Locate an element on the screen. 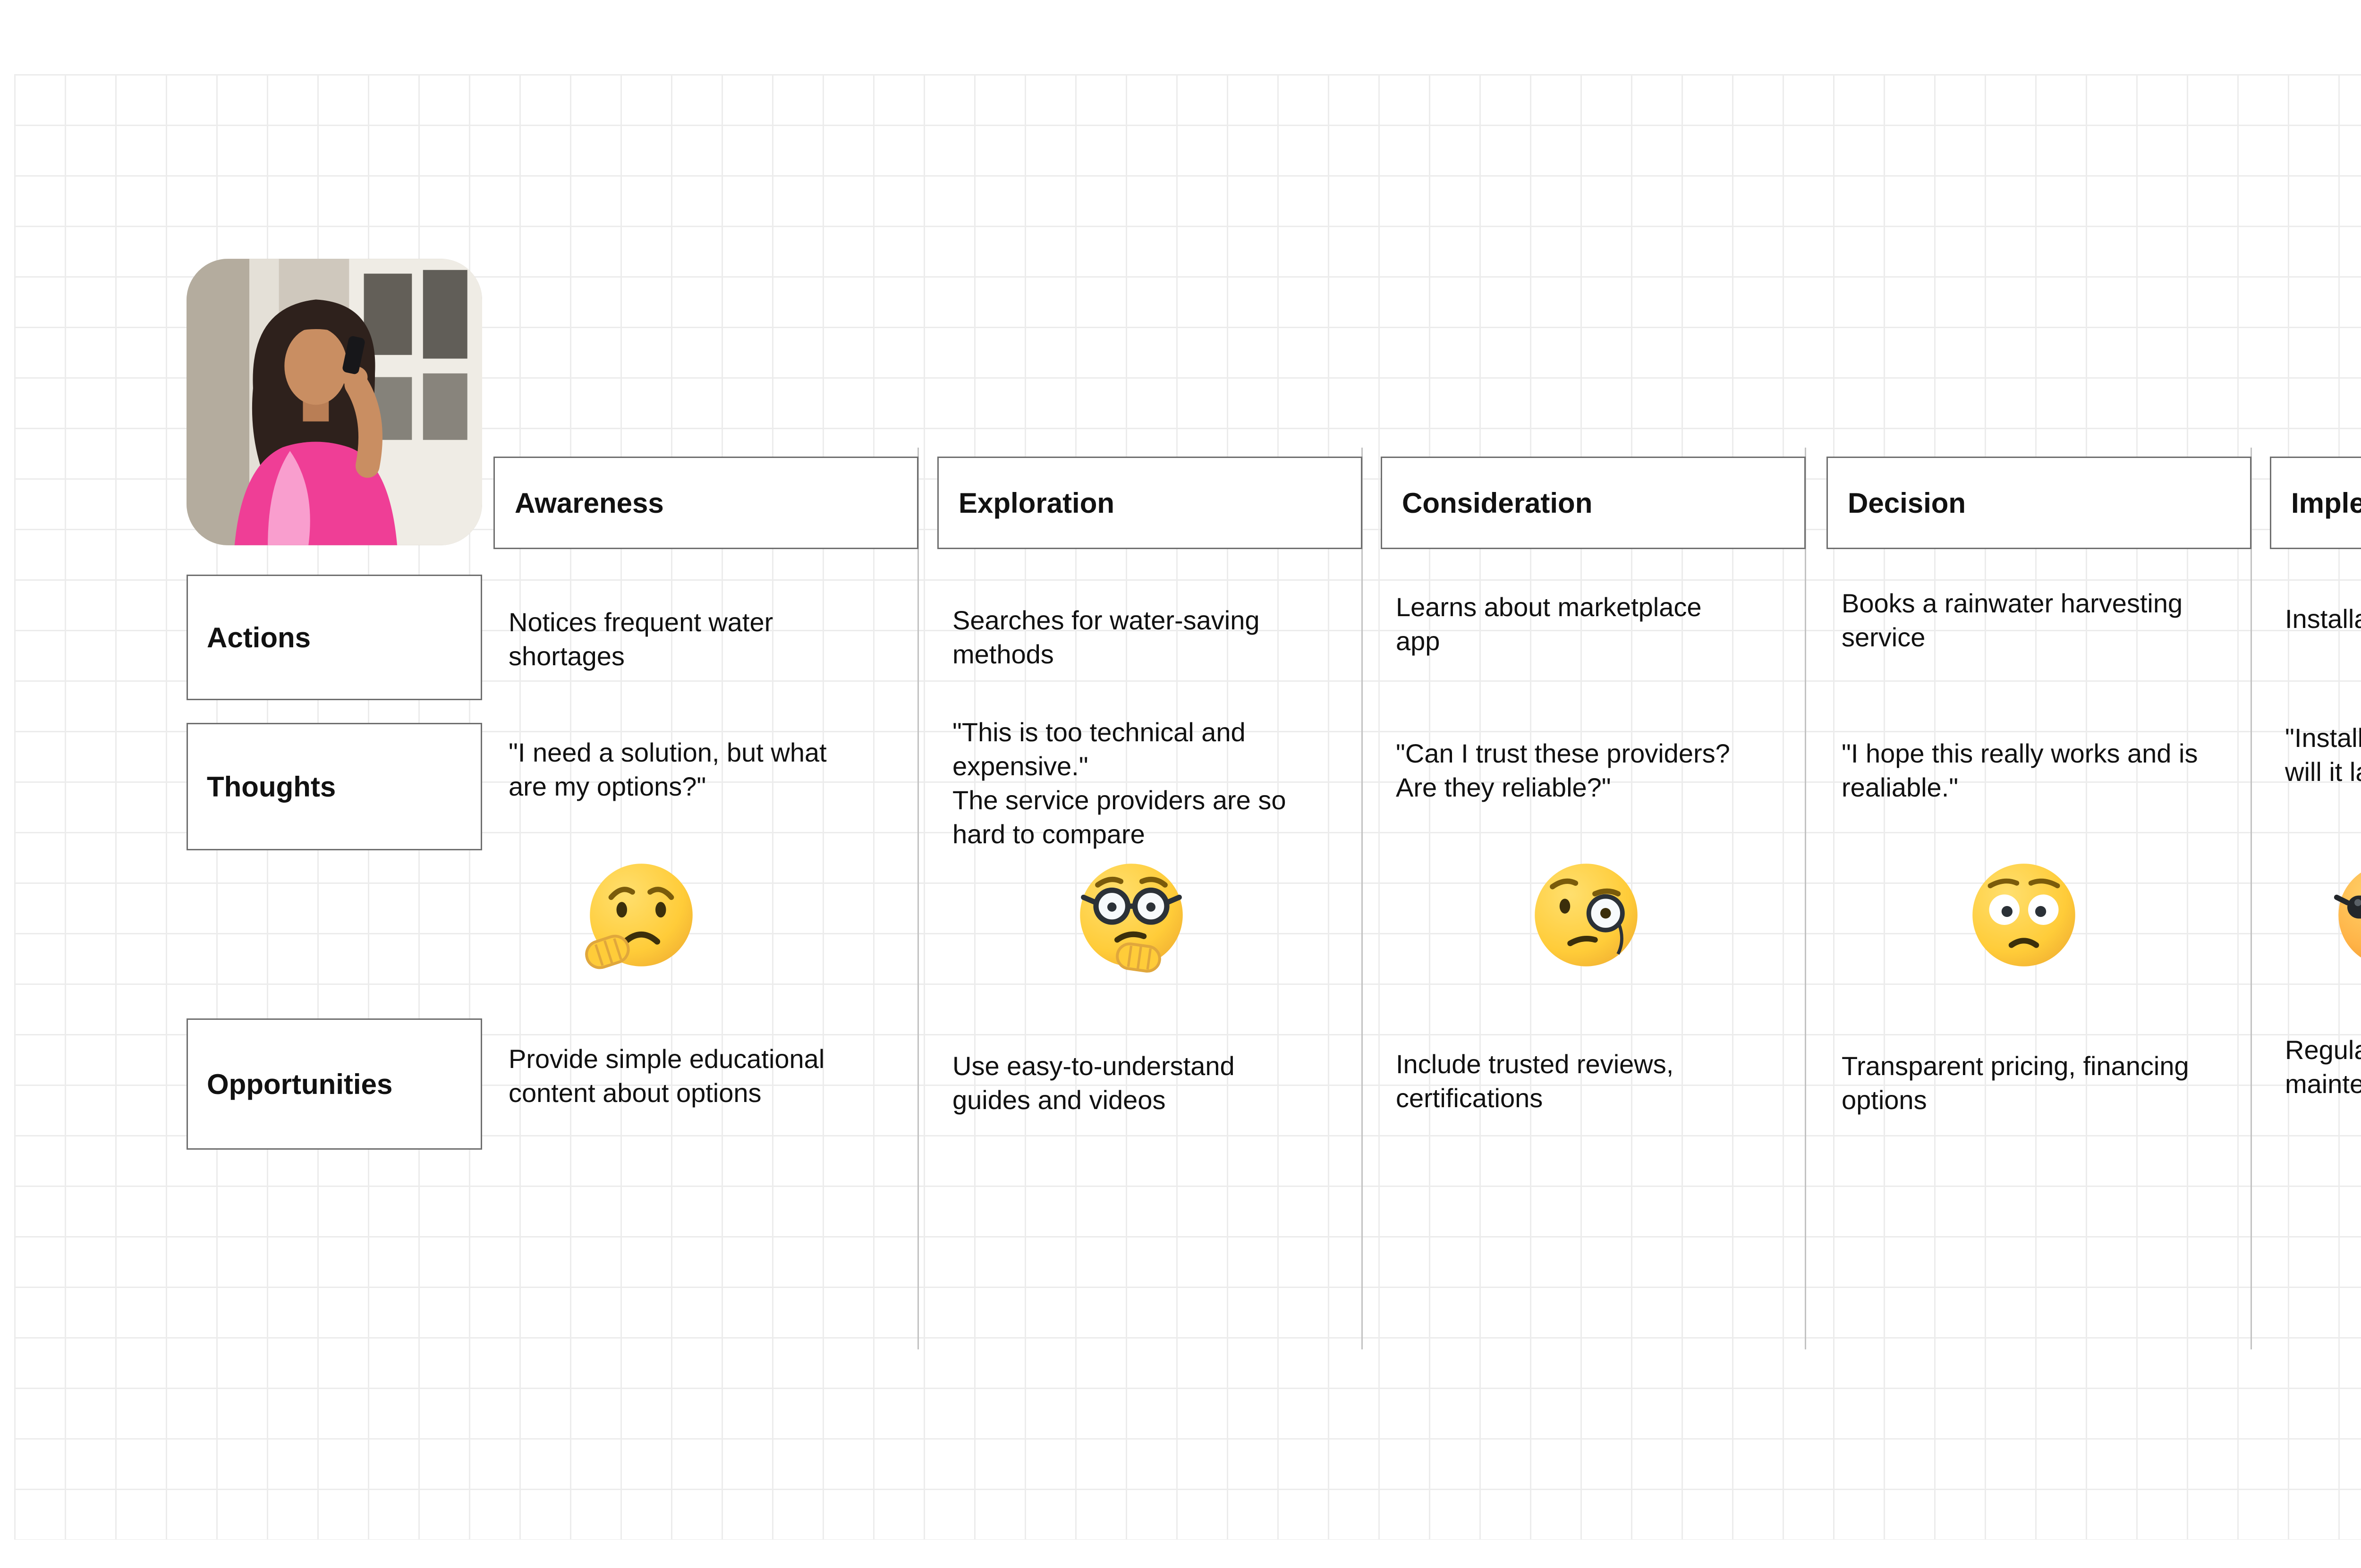  row-label-actions: Actions is located at coordinates (334, 637).